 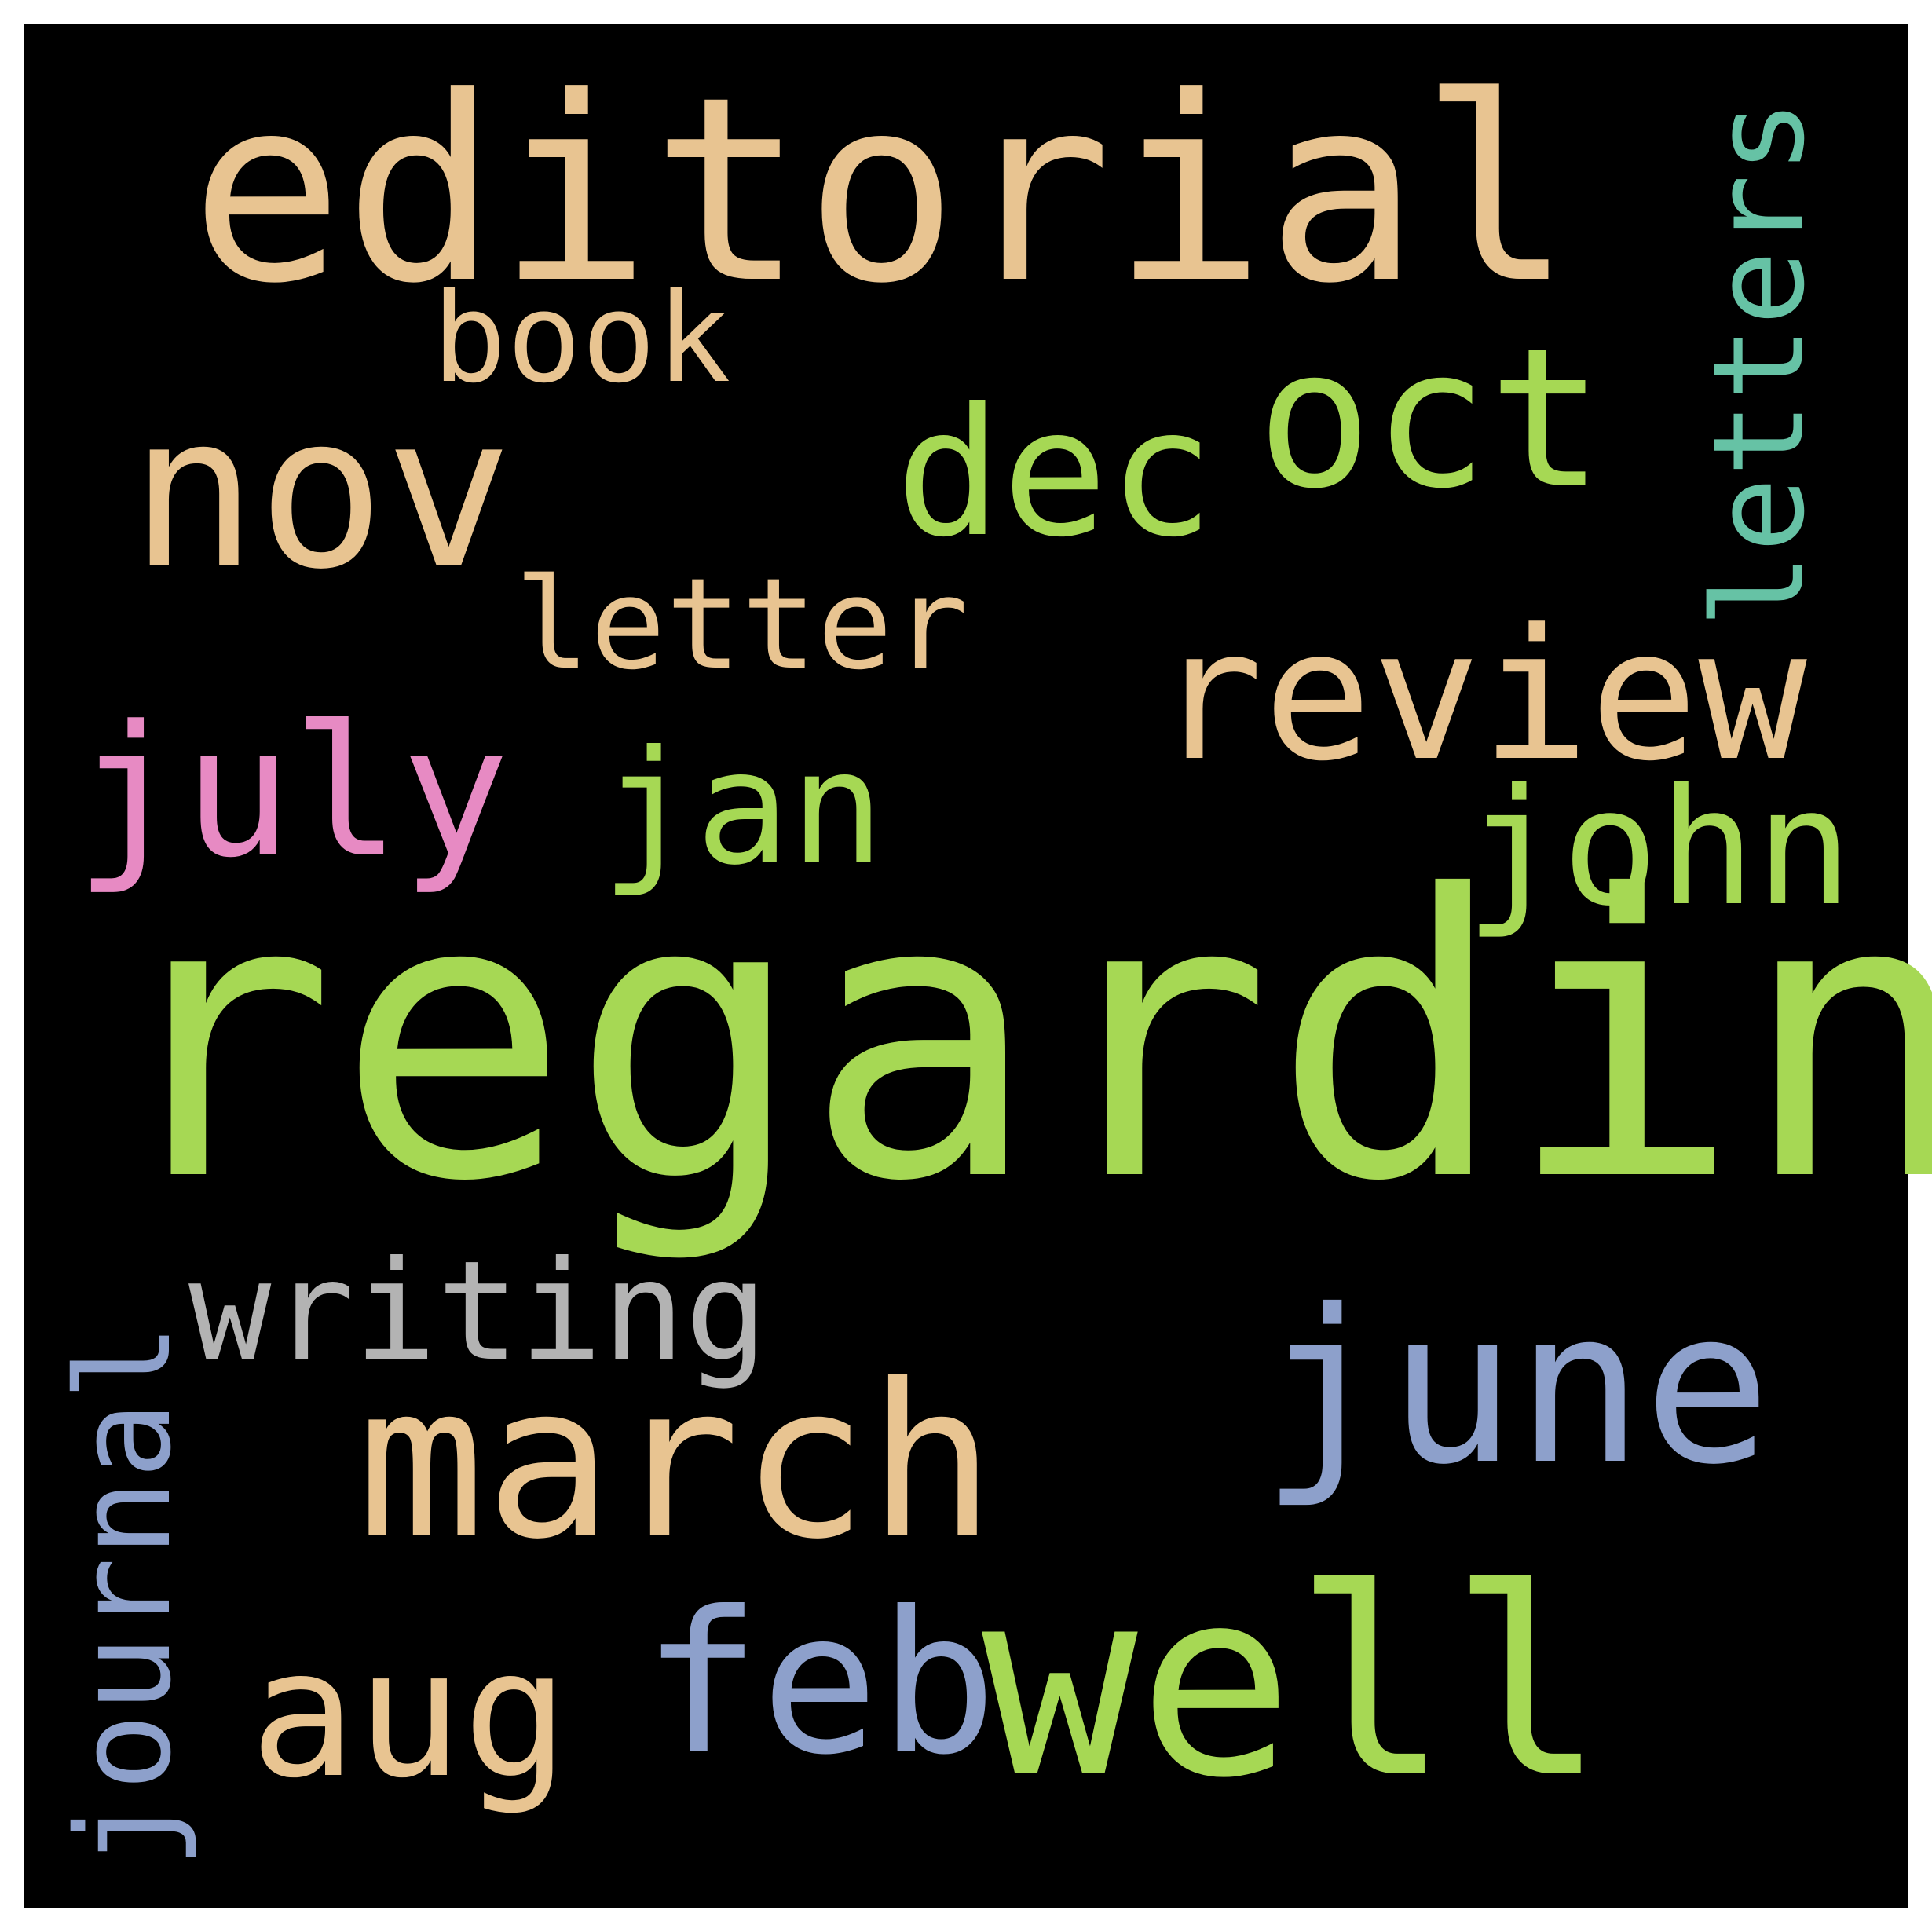 I want to click on word-july: july, so click(x=292, y=793).